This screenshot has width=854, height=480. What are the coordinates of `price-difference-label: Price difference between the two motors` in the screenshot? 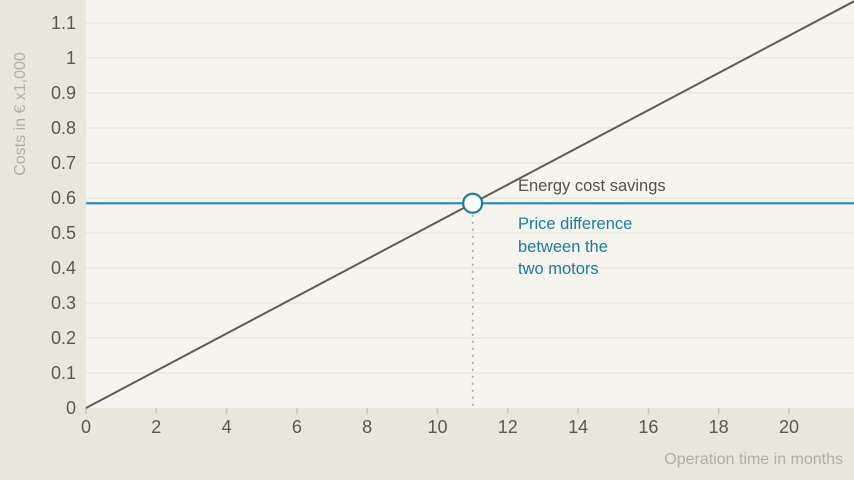 It's located at (575, 247).